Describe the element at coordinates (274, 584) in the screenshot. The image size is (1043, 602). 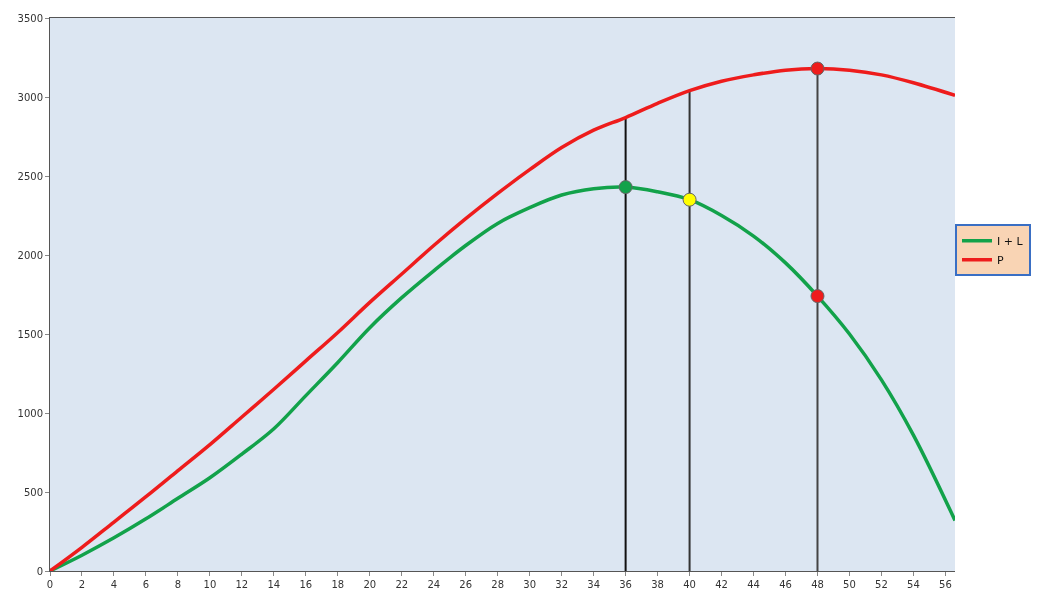
I see `x-tick-label: 14` at that location.